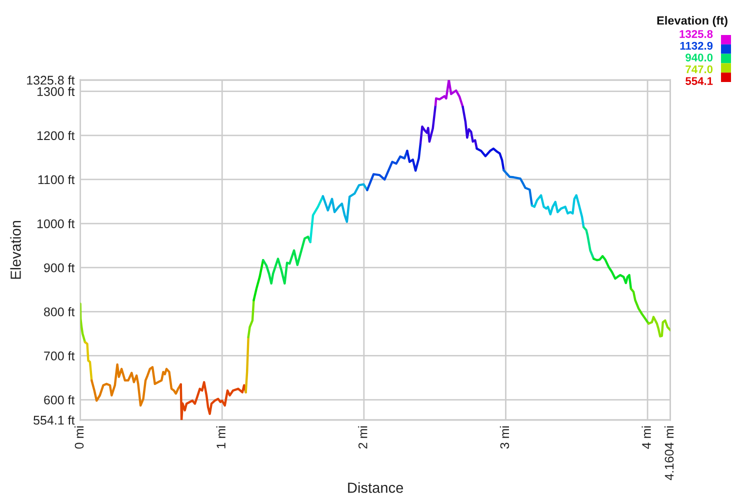  What do you see at coordinates (376, 487) in the screenshot?
I see `x-axis-title: Distance` at bounding box center [376, 487].